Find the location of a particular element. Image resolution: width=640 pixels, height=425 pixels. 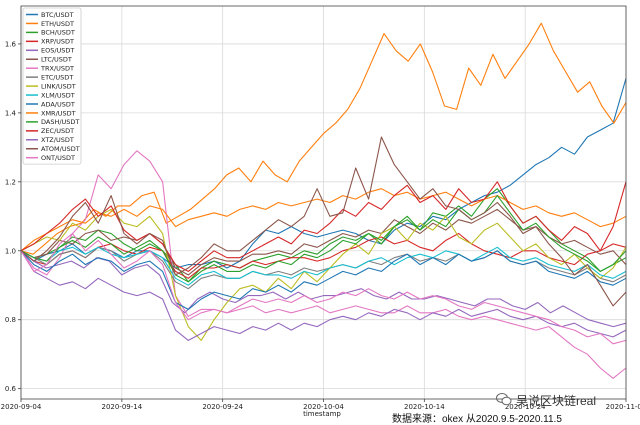

legend-label-trx-usdt: TRX/USDT is located at coordinates (57, 69).